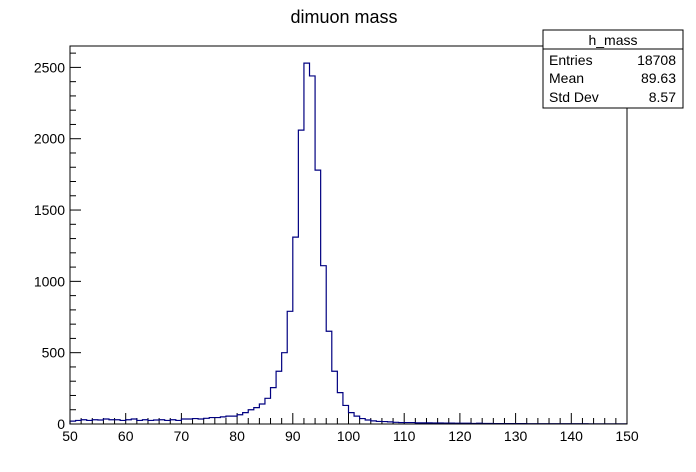  I want to click on x-tick-label: 90, so click(293, 436).